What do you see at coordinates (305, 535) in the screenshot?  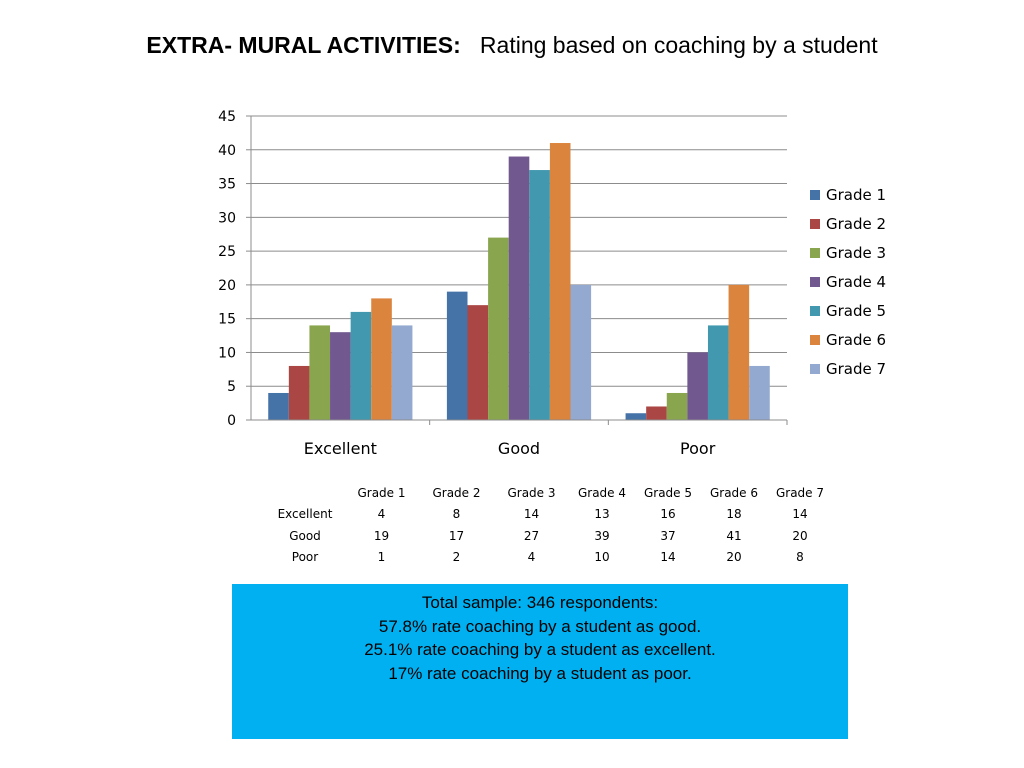 I see `table-row-label: Good` at bounding box center [305, 535].